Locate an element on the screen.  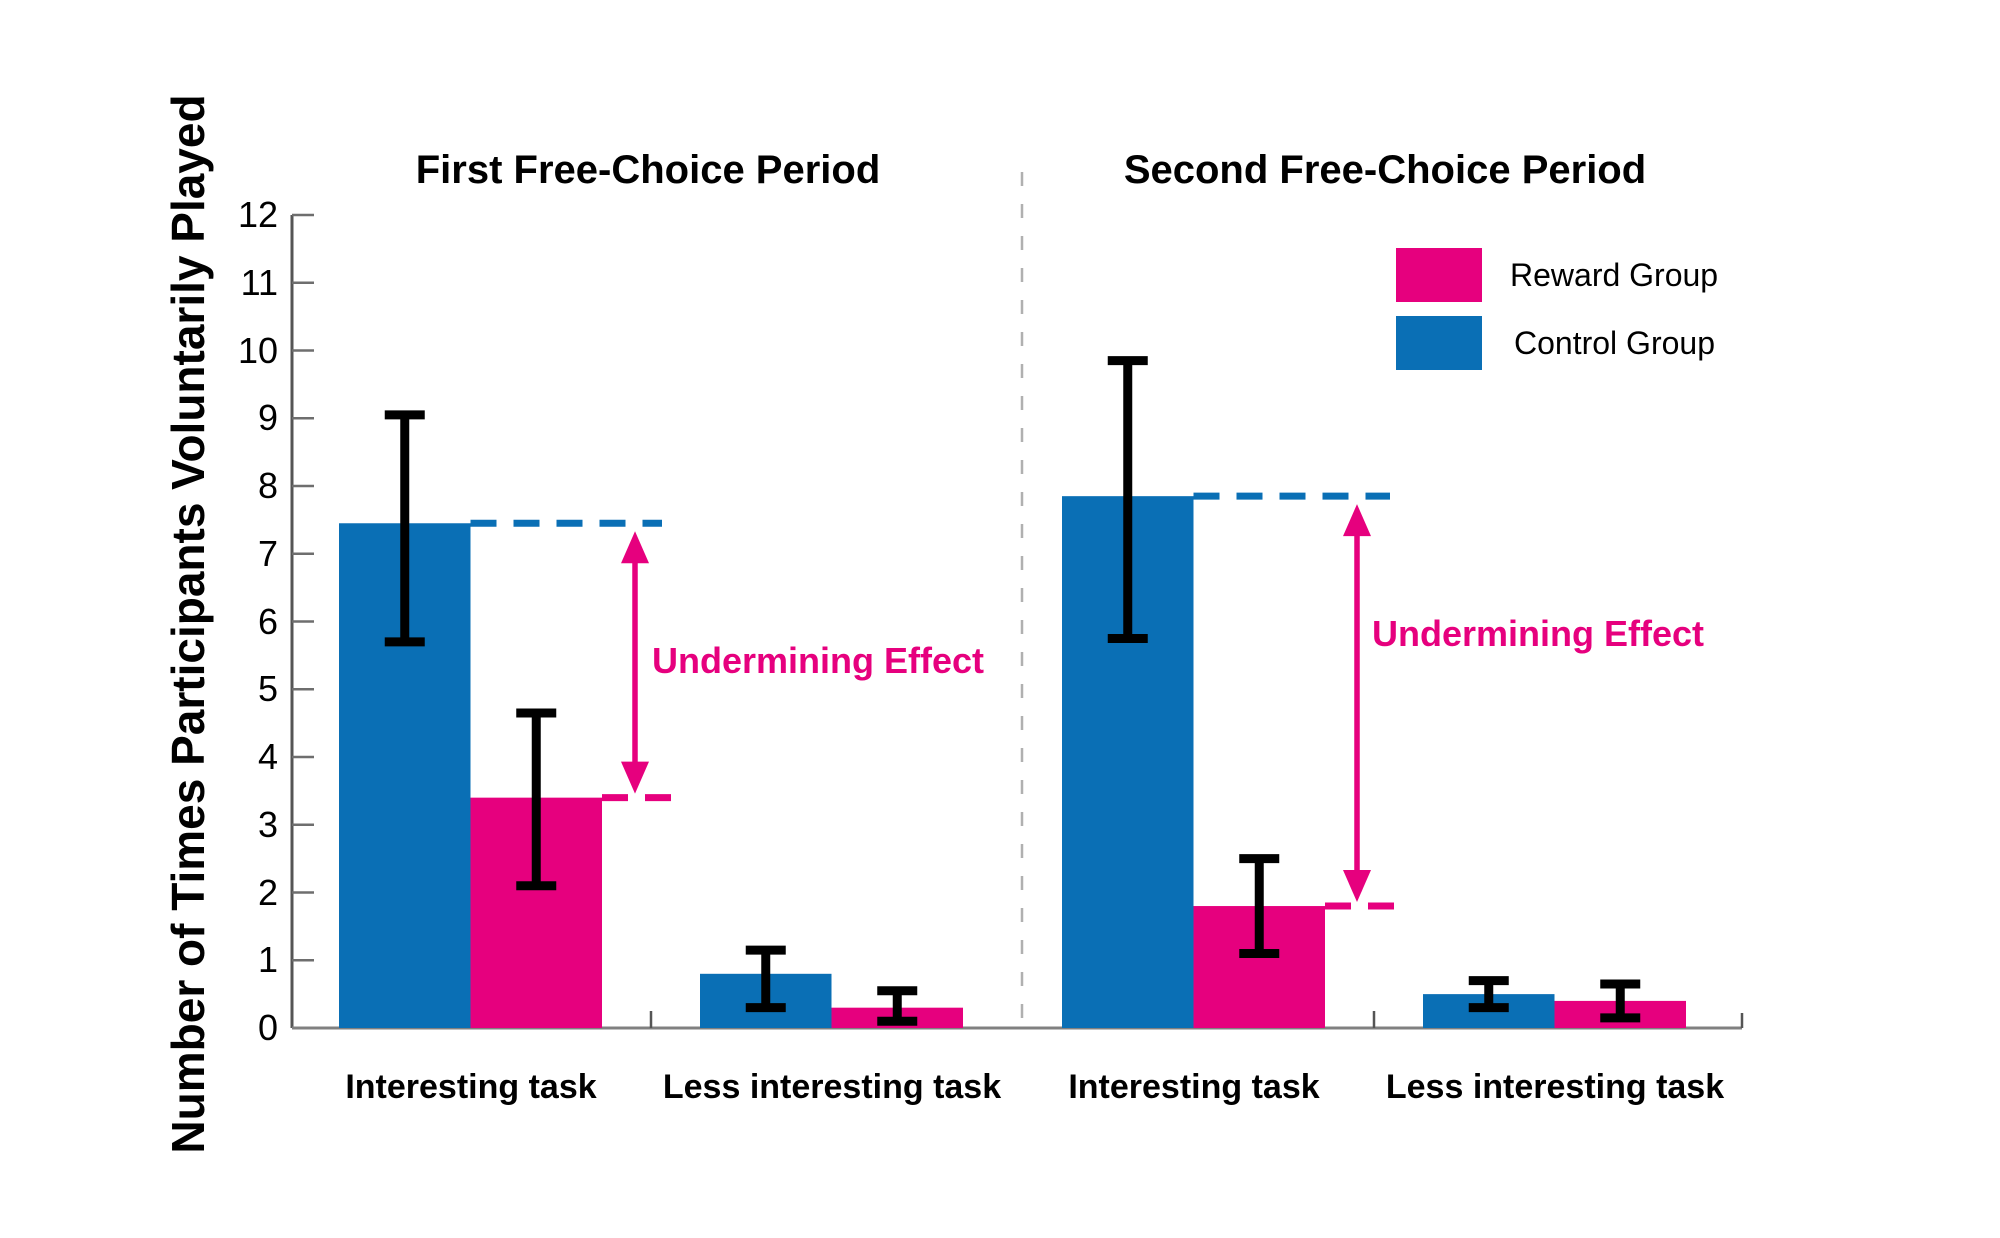
legend-label-reward: Reward Group is located at coordinates (1614, 275).